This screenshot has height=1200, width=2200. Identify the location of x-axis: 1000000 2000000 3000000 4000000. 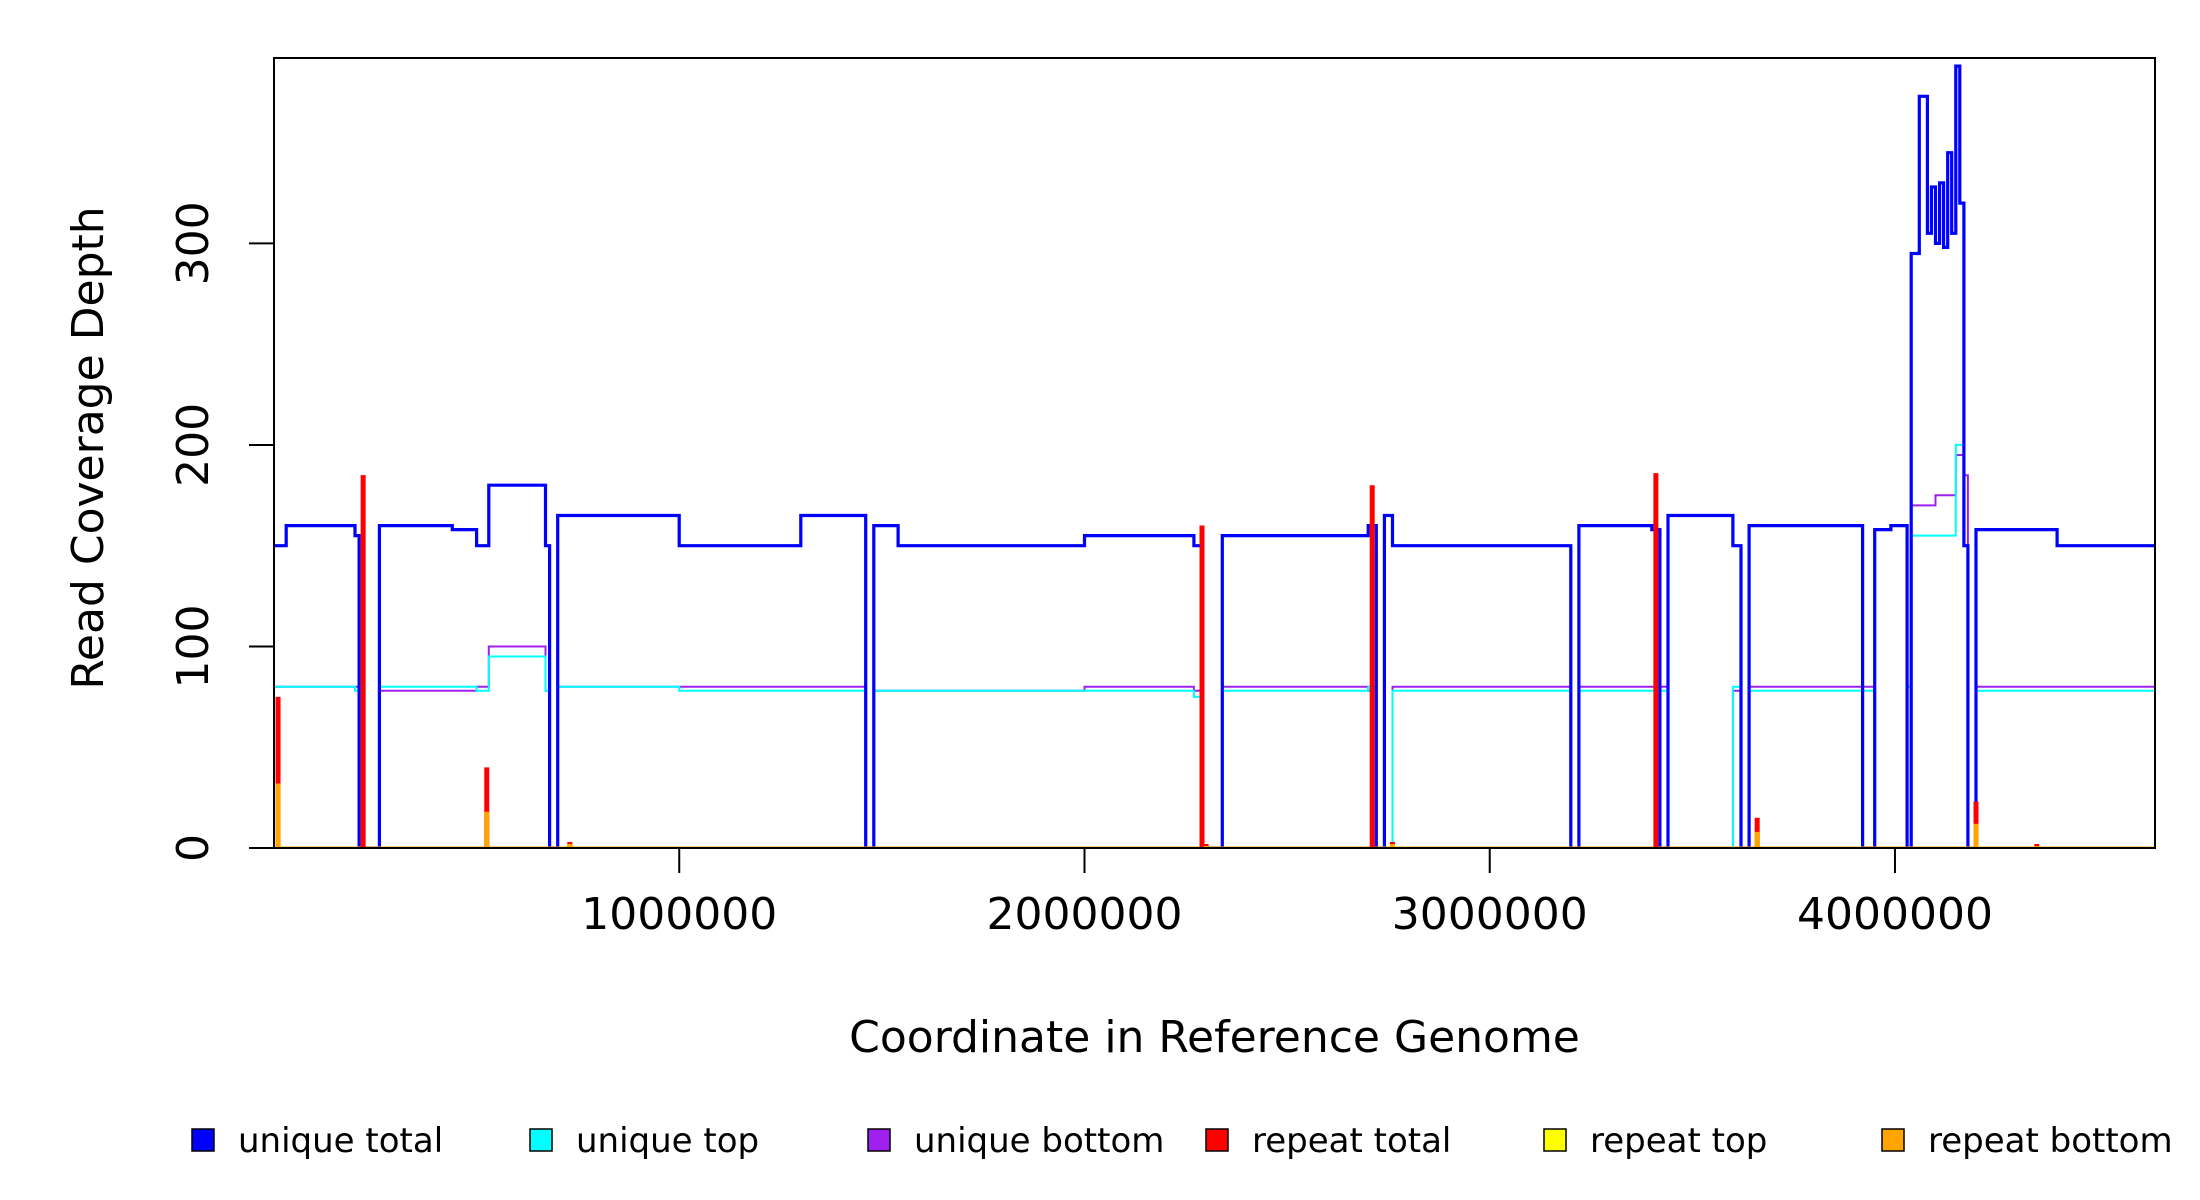
(1287, 894).